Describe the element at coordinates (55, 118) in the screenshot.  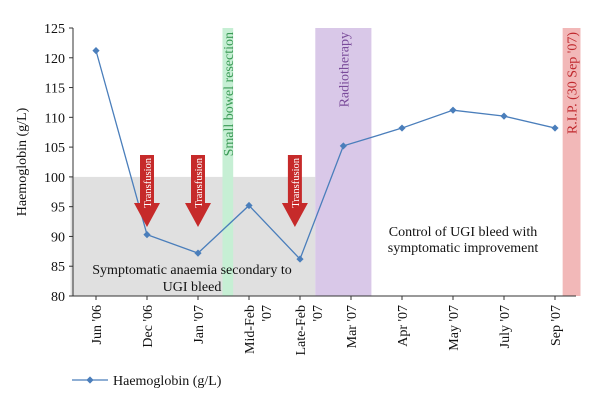
I see `y-tick-label: 110` at that location.